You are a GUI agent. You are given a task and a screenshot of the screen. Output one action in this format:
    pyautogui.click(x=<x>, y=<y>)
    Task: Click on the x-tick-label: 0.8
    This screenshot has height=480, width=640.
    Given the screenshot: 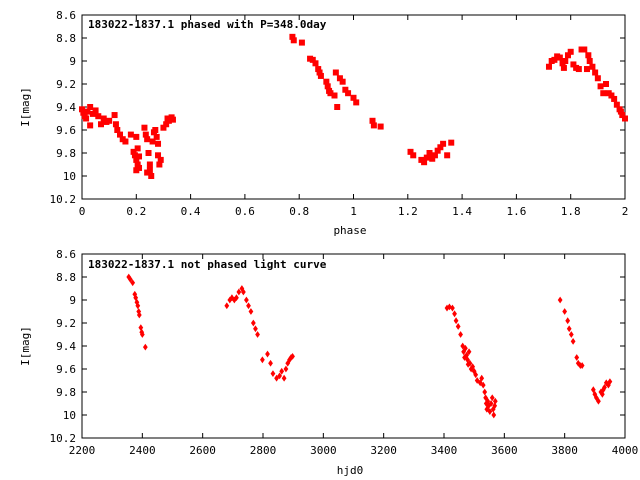 What is the action you would take?
    pyautogui.click(x=299, y=211)
    